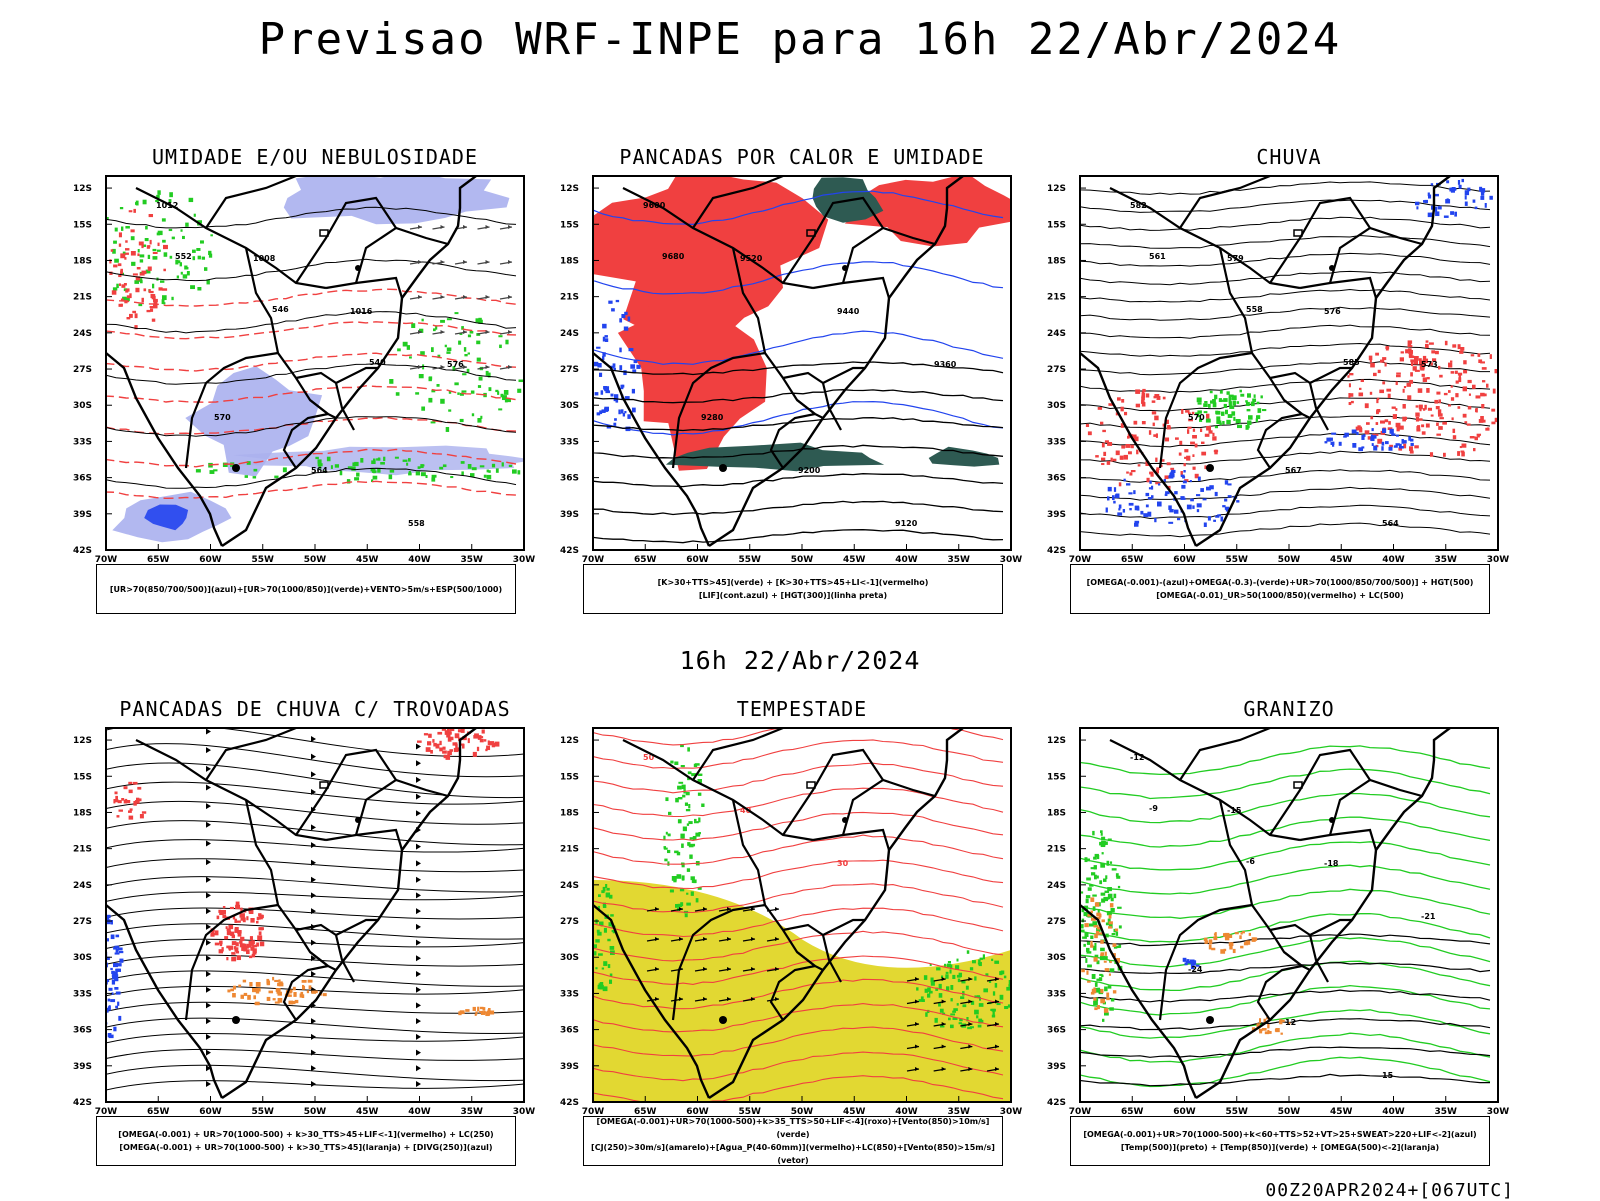 This screenshot has width=1600, height=1201. What do you see at coordinates (1011, 1112) in the screenshot?
I see `lon-tick-label: 30W` at bounding box center [1011, 1112].